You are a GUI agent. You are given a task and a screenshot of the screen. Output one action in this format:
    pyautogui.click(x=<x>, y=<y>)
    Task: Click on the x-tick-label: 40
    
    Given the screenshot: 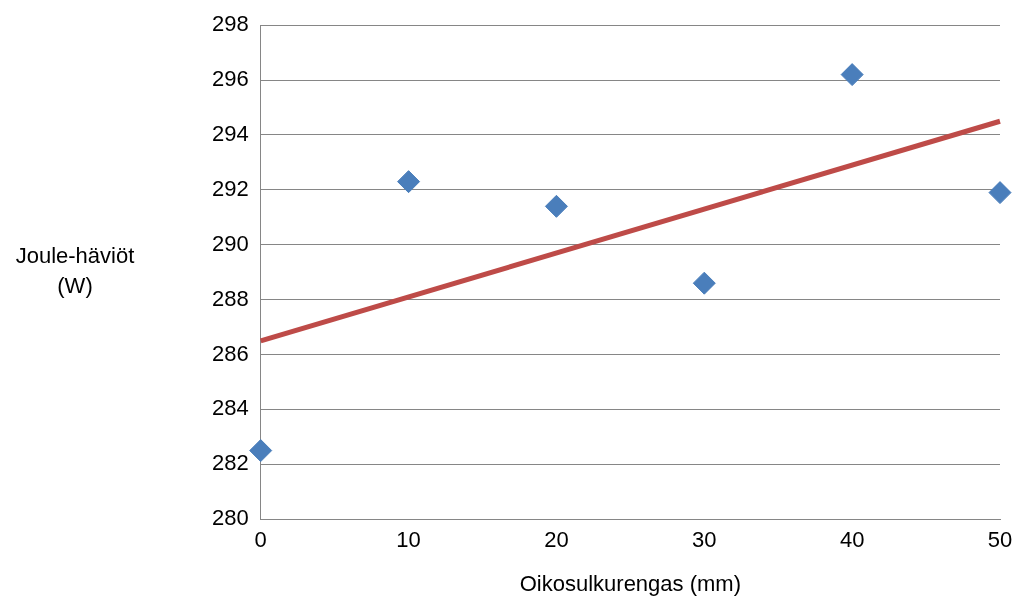 What is the action you would take?
    pyautogui.click(x=852, y=540)
    